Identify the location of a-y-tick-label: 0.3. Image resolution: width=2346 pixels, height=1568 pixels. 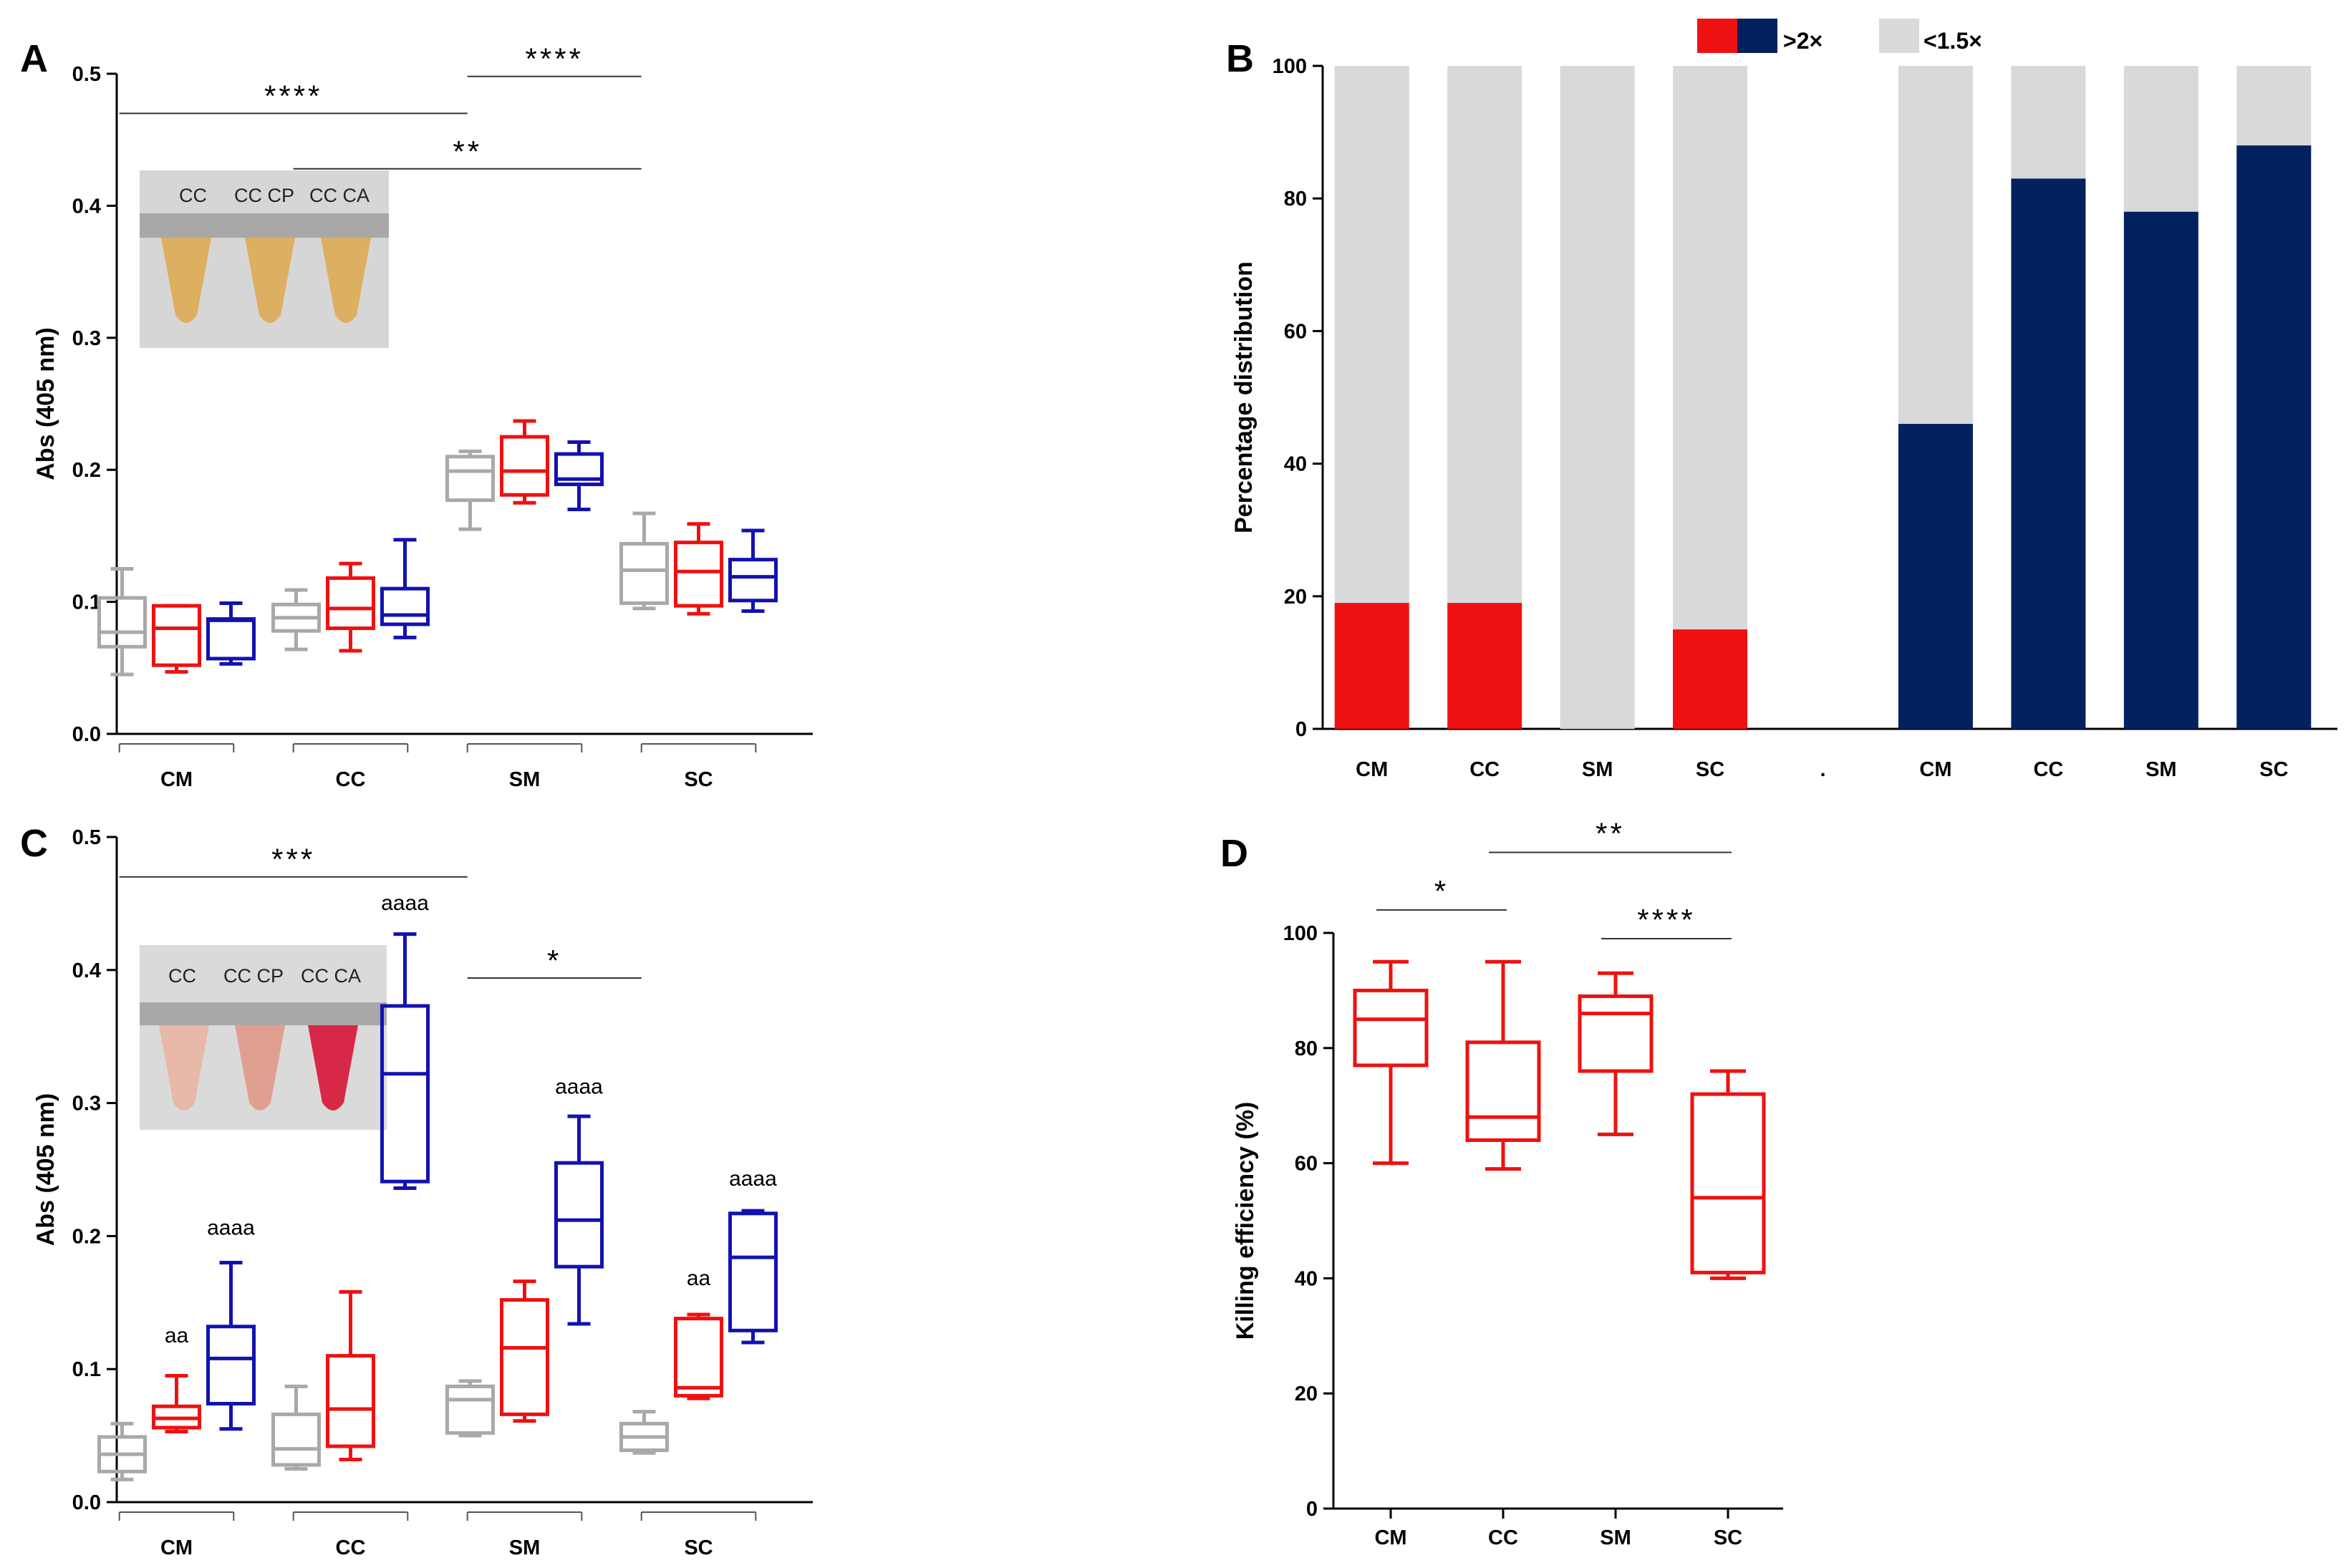
(86, 338).